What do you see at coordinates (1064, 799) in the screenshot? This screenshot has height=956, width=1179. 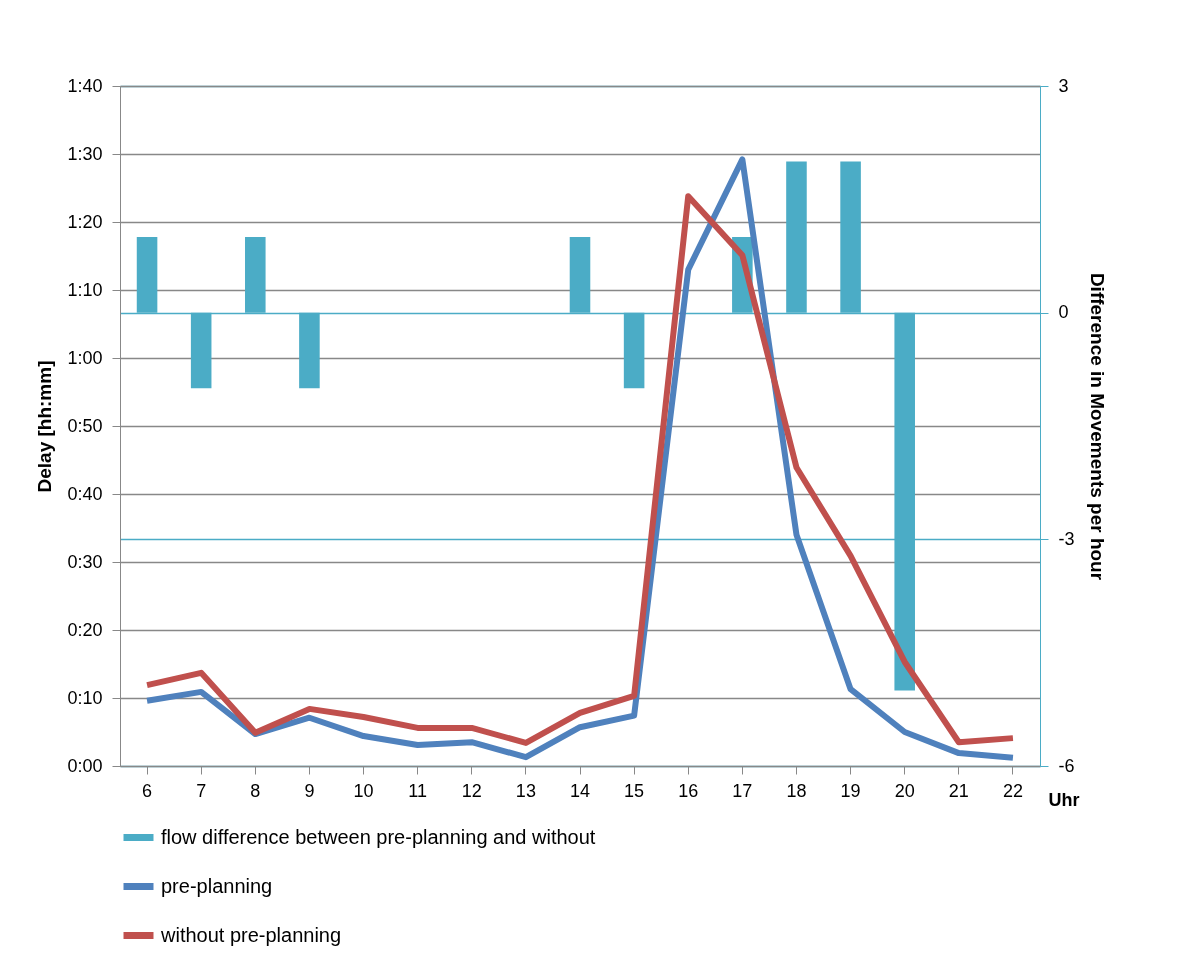 I see `x-axis-title: Uhr` at bounding box center [1064, 799].